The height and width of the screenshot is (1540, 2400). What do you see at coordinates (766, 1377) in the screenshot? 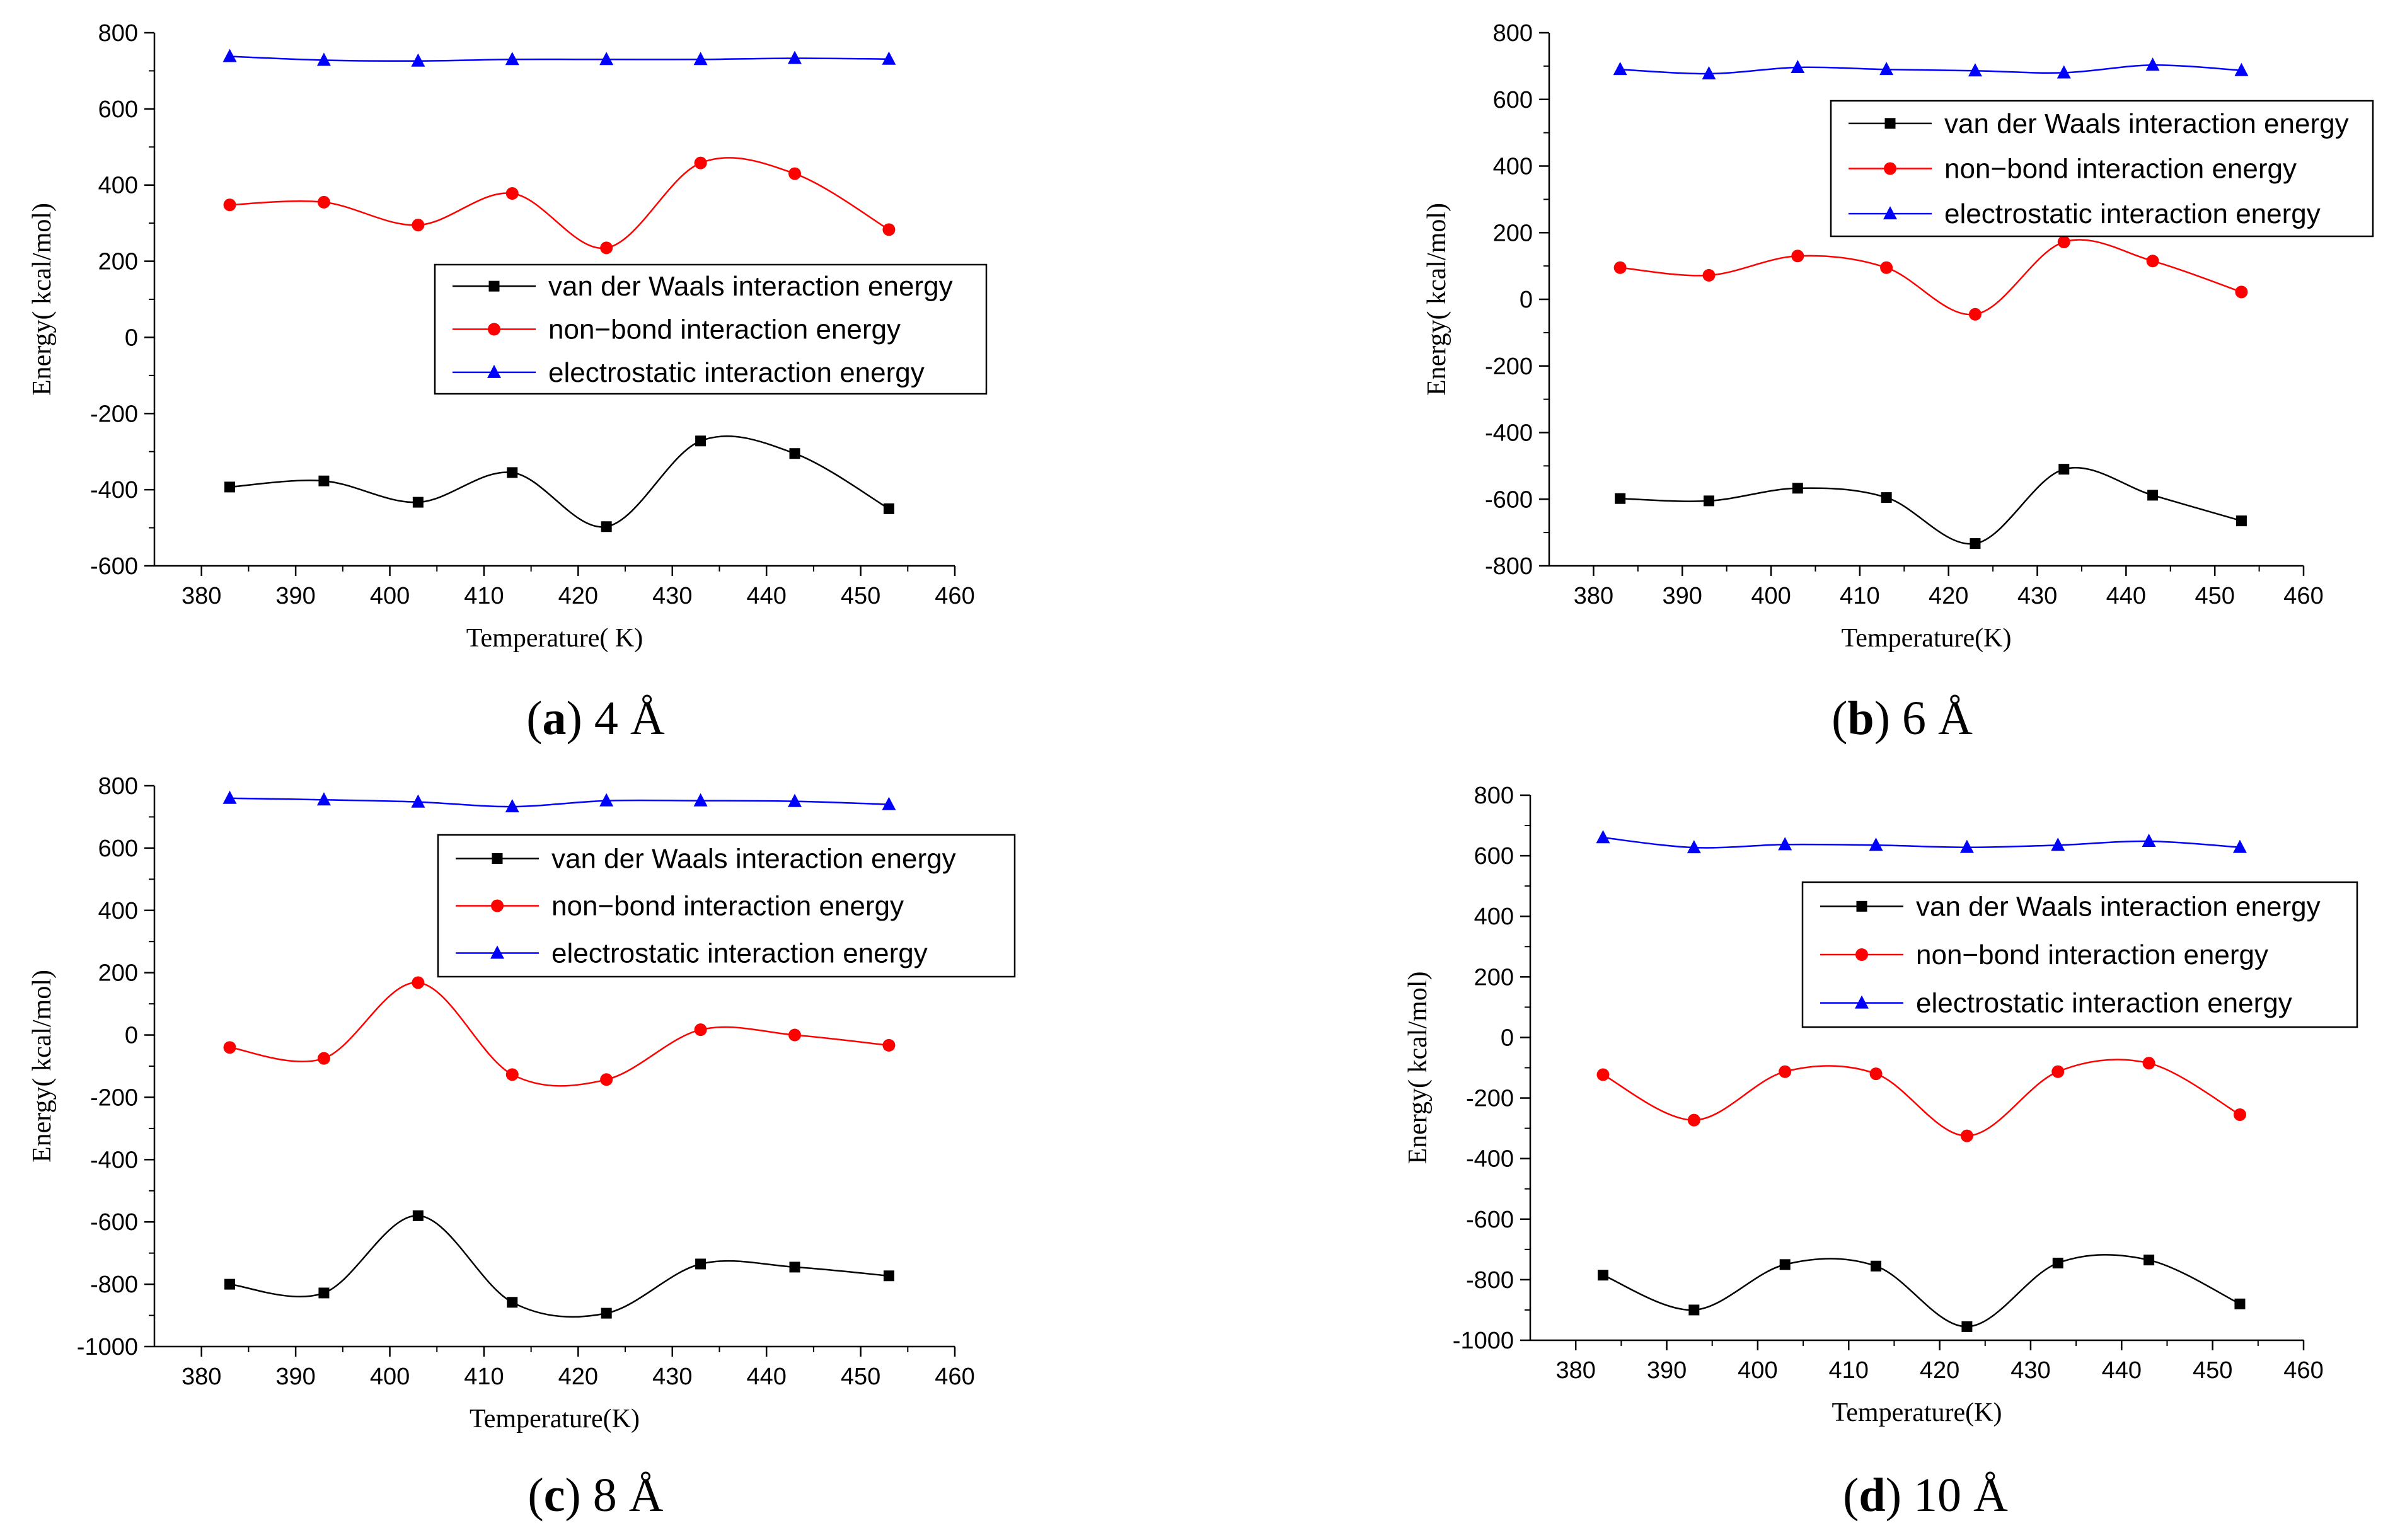
I see `x-tick-label: 440` at bounding box center [766, 1377].